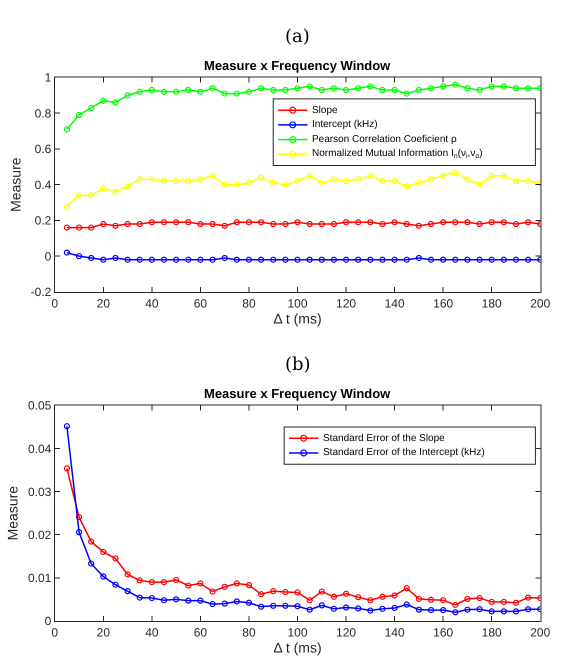 The image size is (561, 669). I want to click on y-tick-label: 0.4, so click(43, 185).